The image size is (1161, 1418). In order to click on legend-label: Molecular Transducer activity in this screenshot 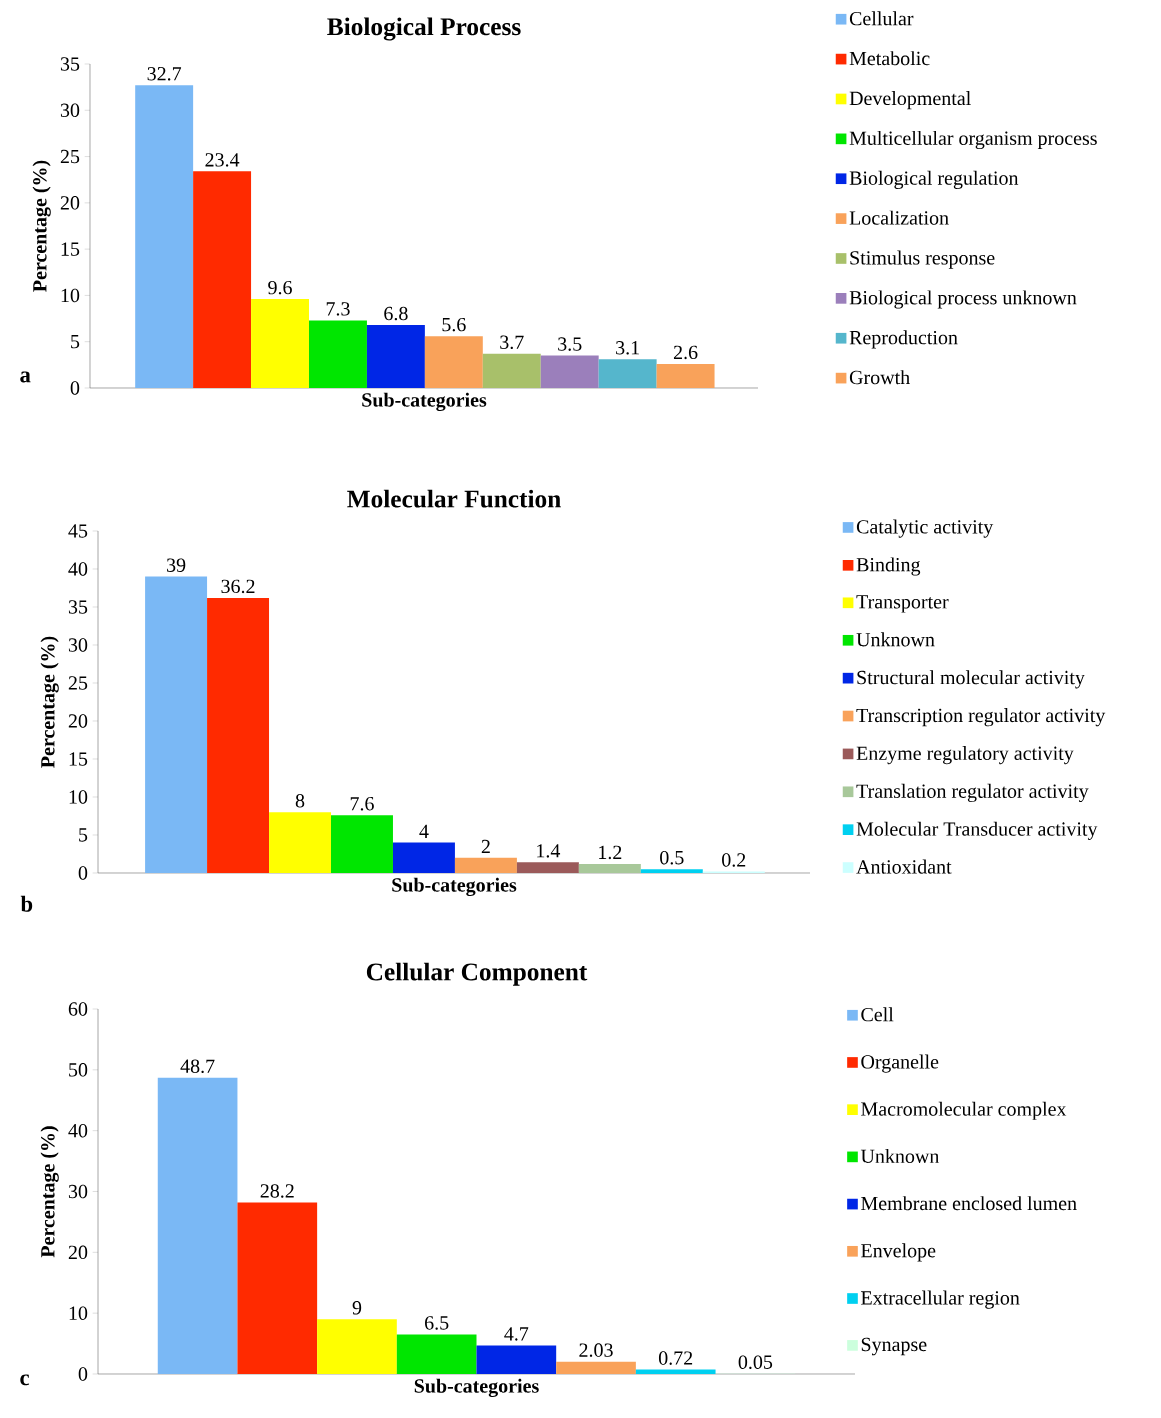, I will do `click(977, 830)`.